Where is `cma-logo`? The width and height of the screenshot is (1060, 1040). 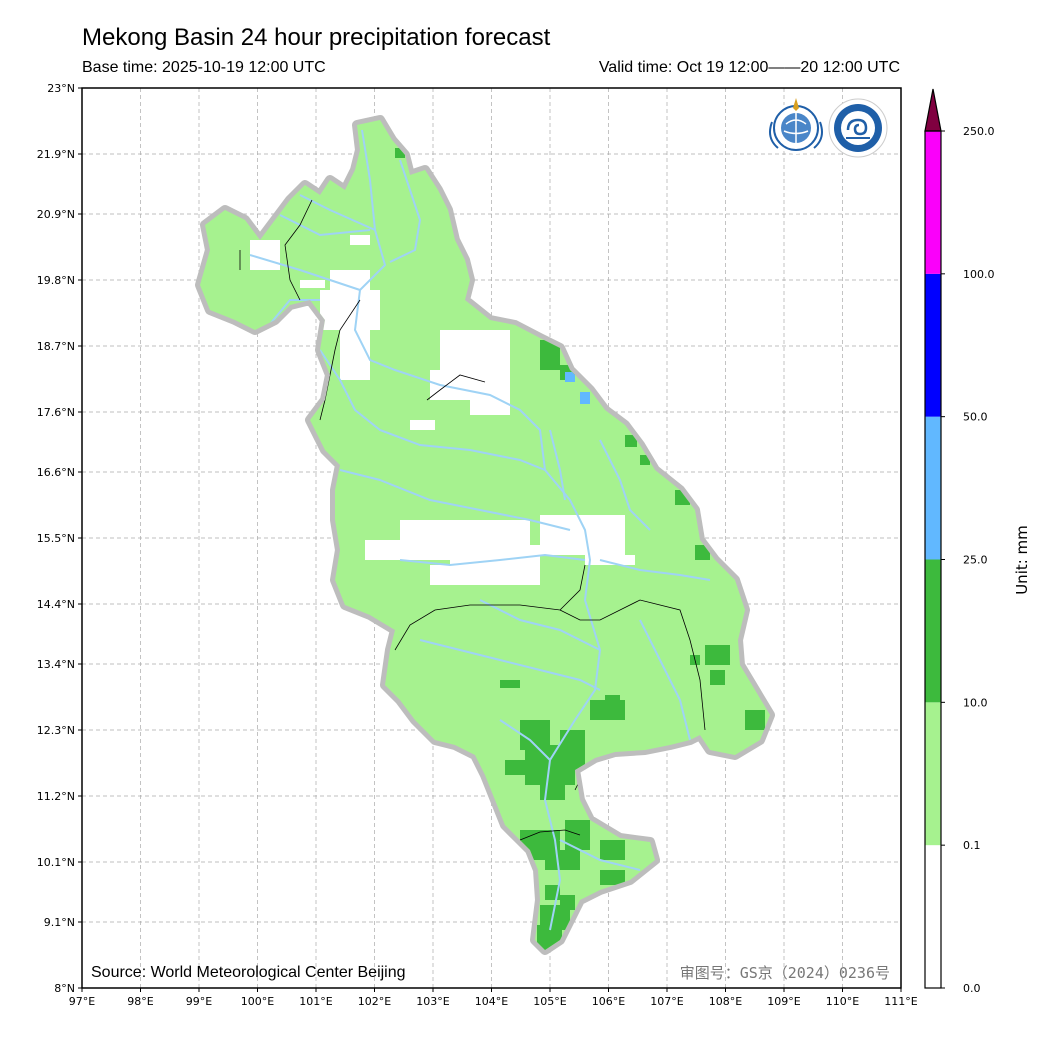
cma-logo is located at coordinates (858, 128).